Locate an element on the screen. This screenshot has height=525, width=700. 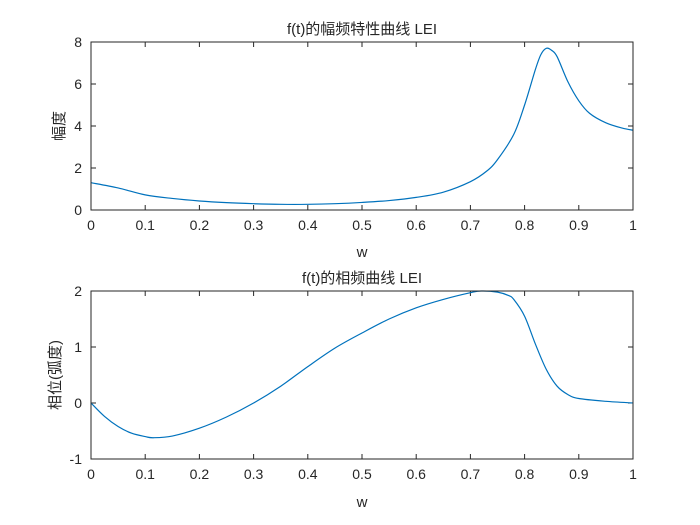
y-tick-label: 4 is located at coordinates (78, 126).